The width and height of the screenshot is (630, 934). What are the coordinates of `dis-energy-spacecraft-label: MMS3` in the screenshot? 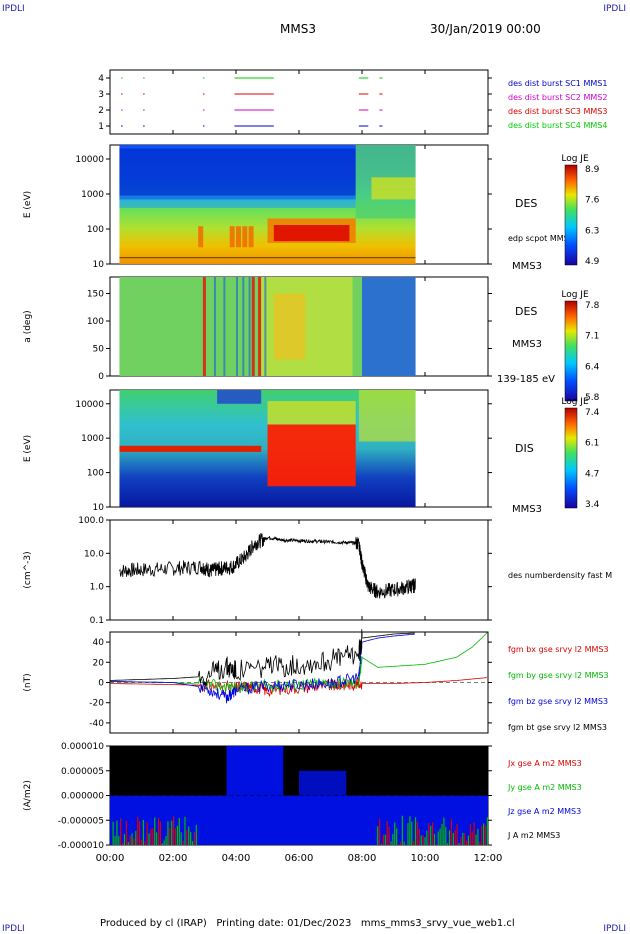 It's located at (527, 509).